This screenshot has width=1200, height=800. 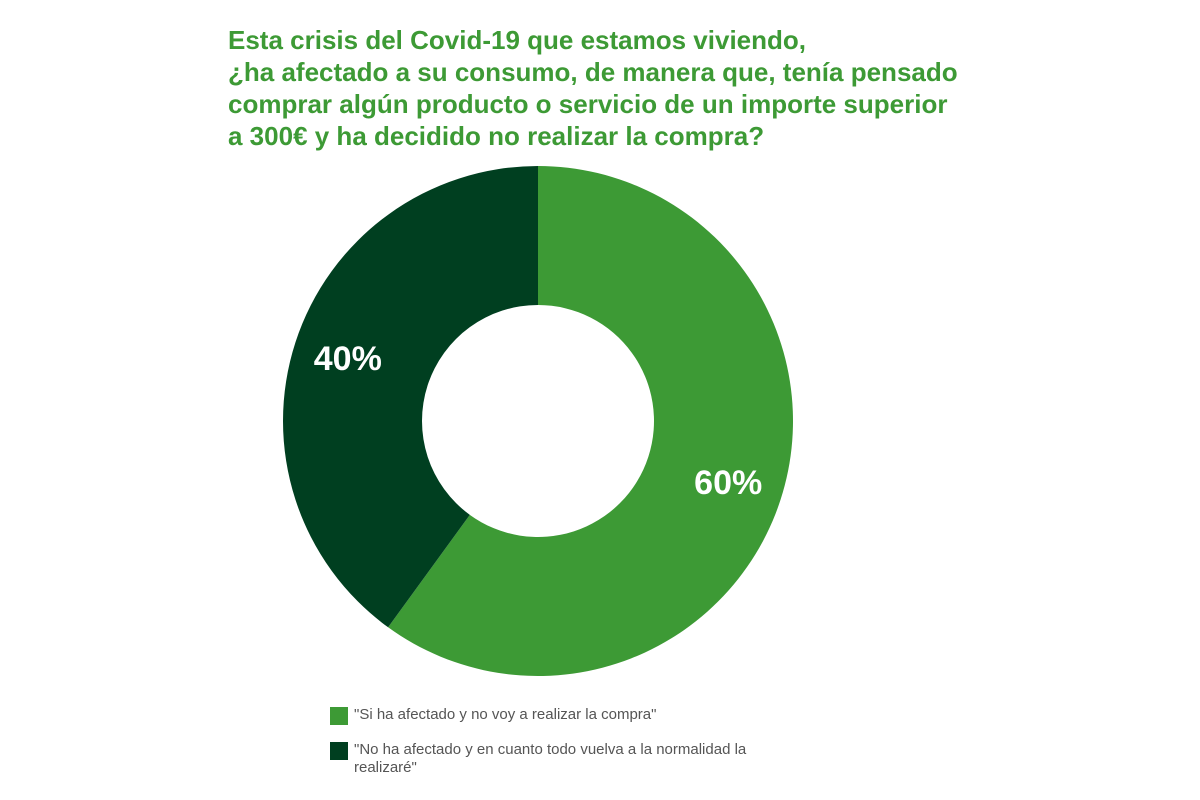 I want to click on slice-value-label-0: 60%, so click(x=728, y=483).